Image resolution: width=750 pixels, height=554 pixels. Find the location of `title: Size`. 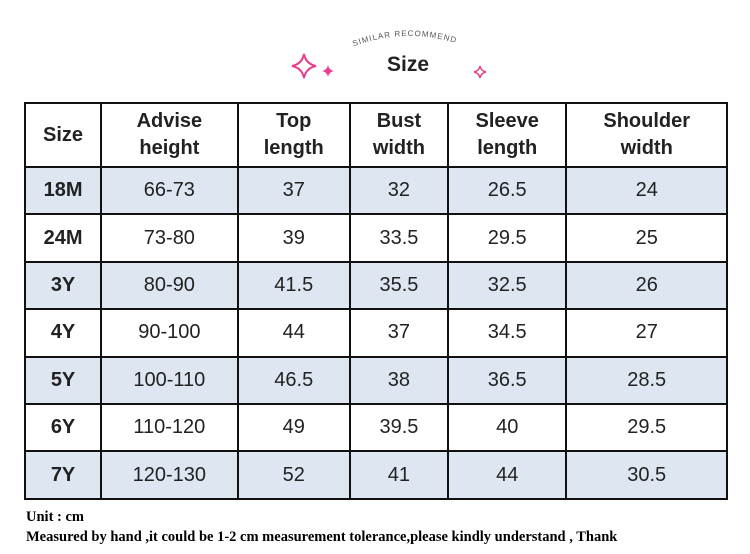

title: Size is located at coordinates (408, 64).